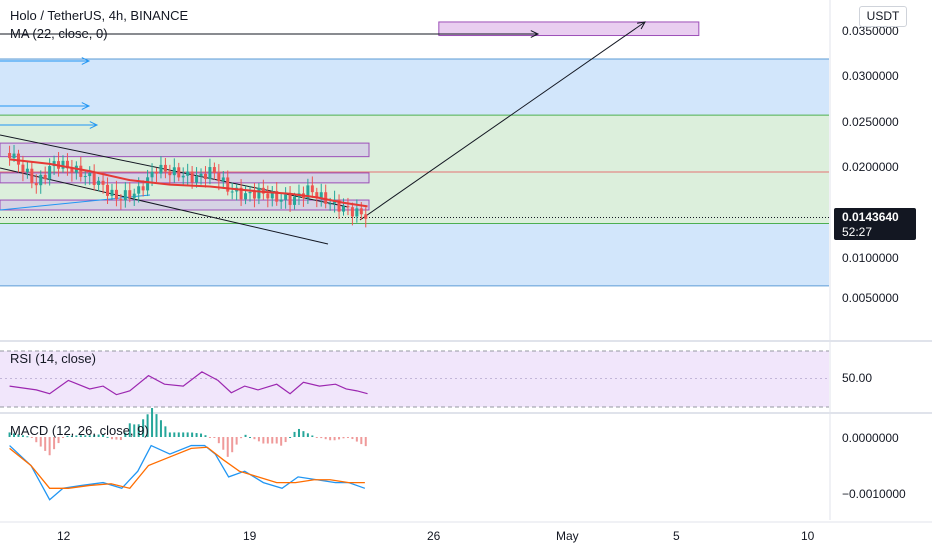 This screenshot has width=932, height=550. I want to click on rsi-legend: RSI (14, close), so click(53, 358).